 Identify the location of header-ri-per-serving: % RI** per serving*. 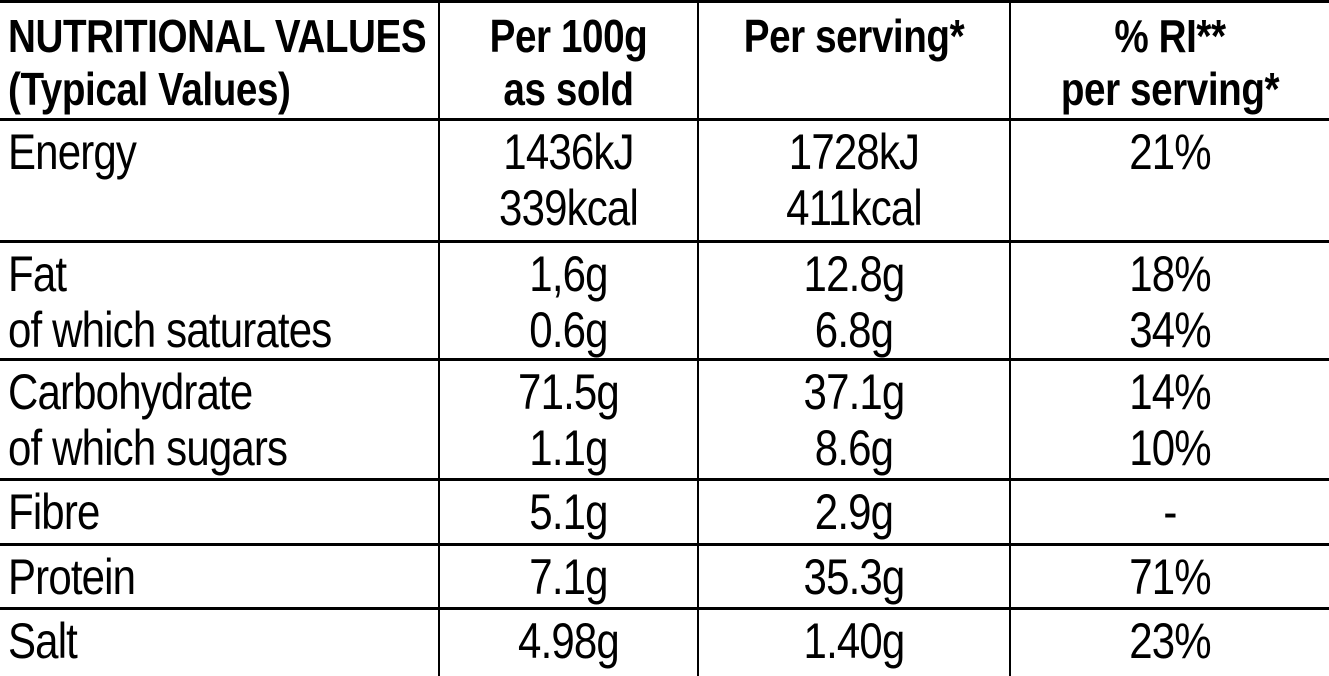
(1169, 60).